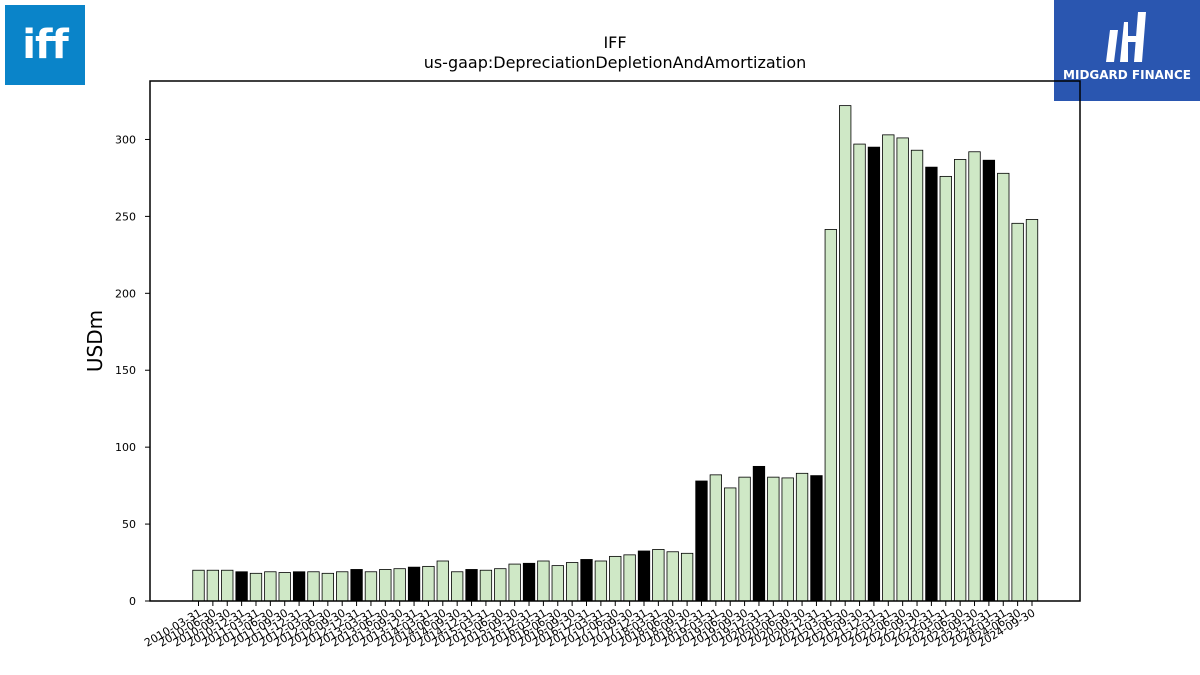 The image size is (1200, 675). What do you see at coordinates (125, 447) in the screenshot?
I see `y-tick-label: 100` at bounding box center [125, 447].